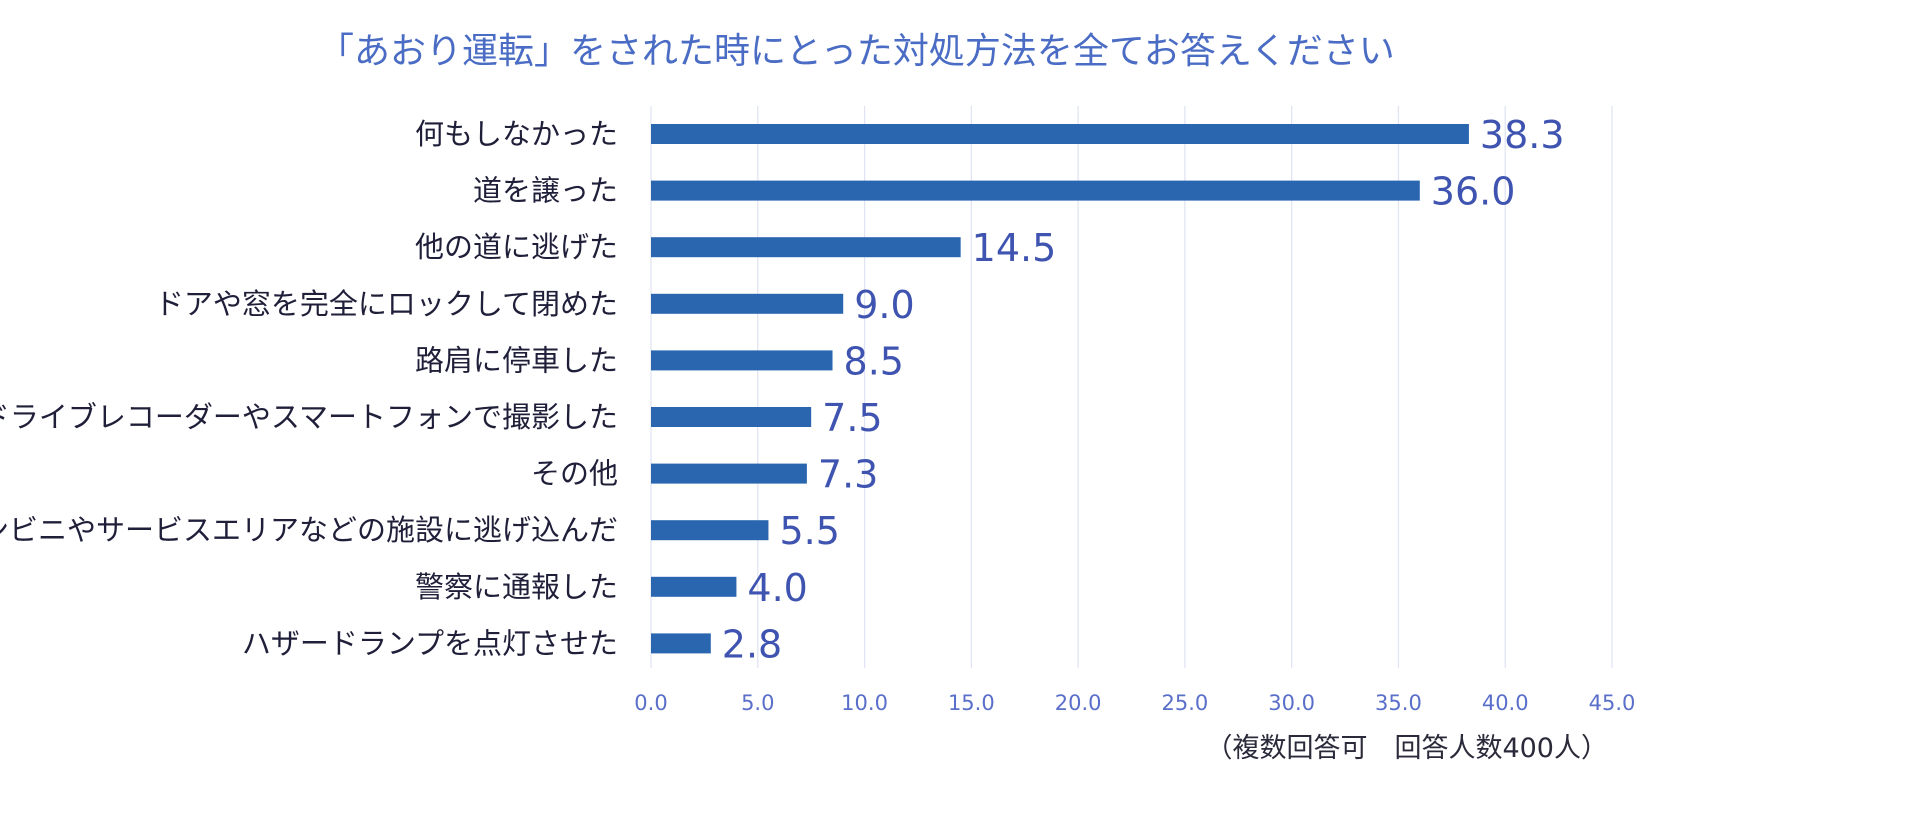 This screenshot has width=1920, height=820. What do you see at coordinates (1612, 703) in the screenshot?
I see `x-tick-label: 45.0` at bounding box center [1612, 703].